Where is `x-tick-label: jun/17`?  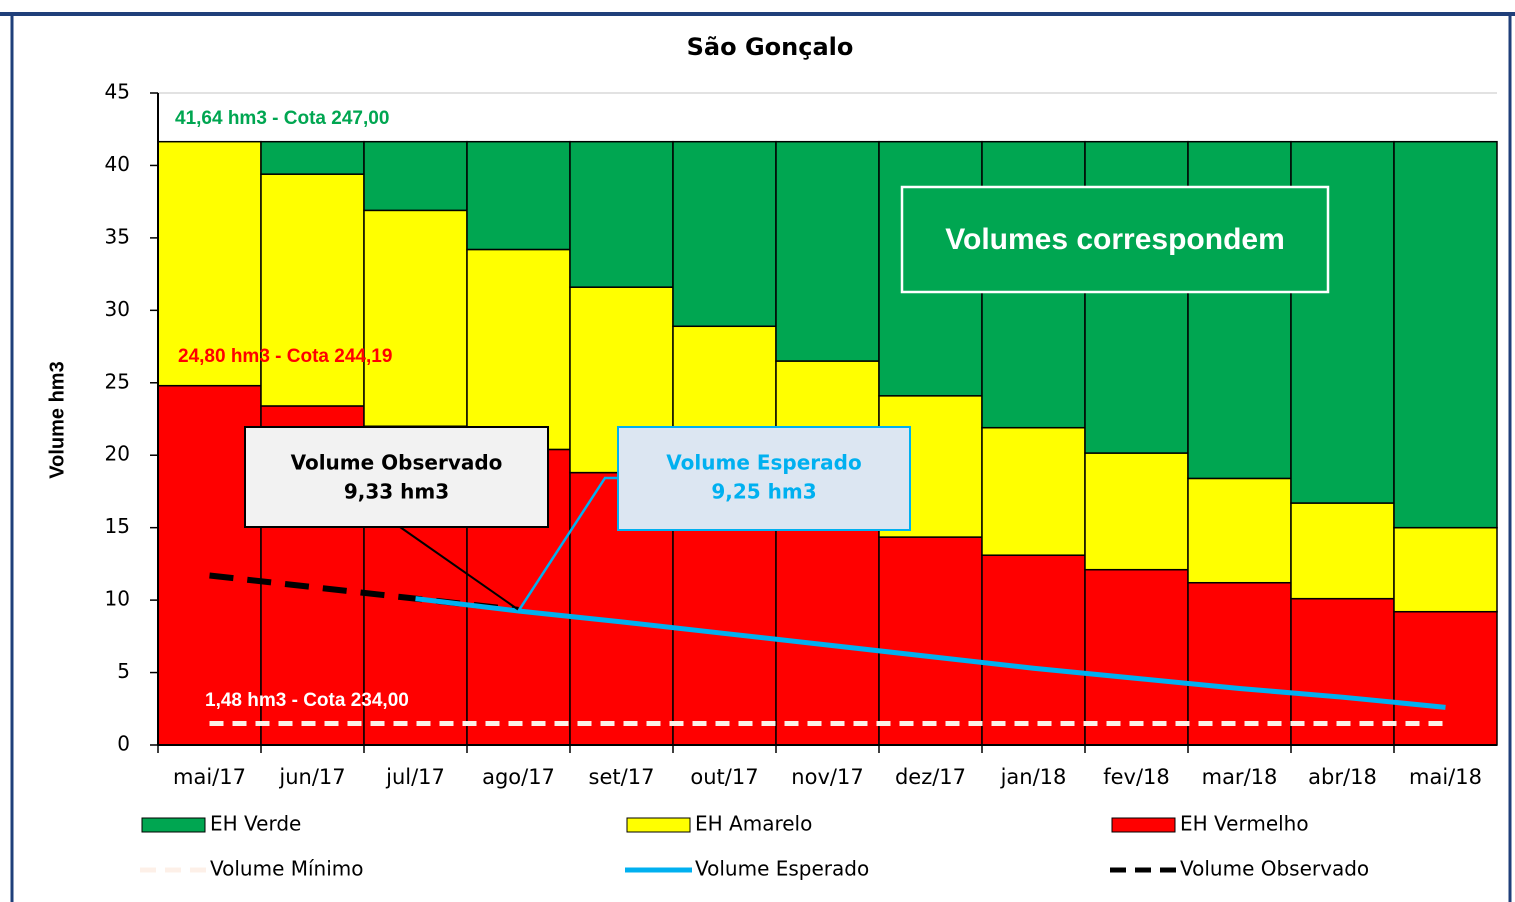 x-tick-label: jun/17 is located at coordinates (311, 777).